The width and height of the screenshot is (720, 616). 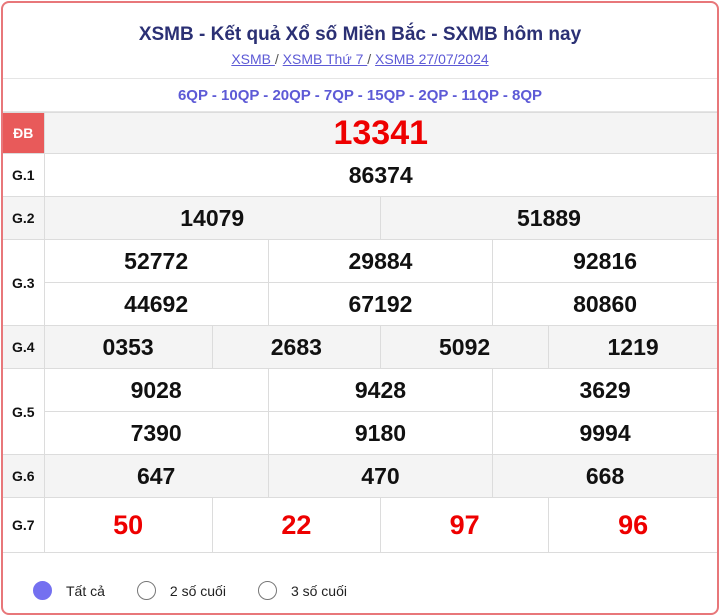 What do you see at coordinates (432, 59) in the screenshot?
I see `breadcrumb-date: XSMB 27/07/2024` at bounding box center [432, 59].